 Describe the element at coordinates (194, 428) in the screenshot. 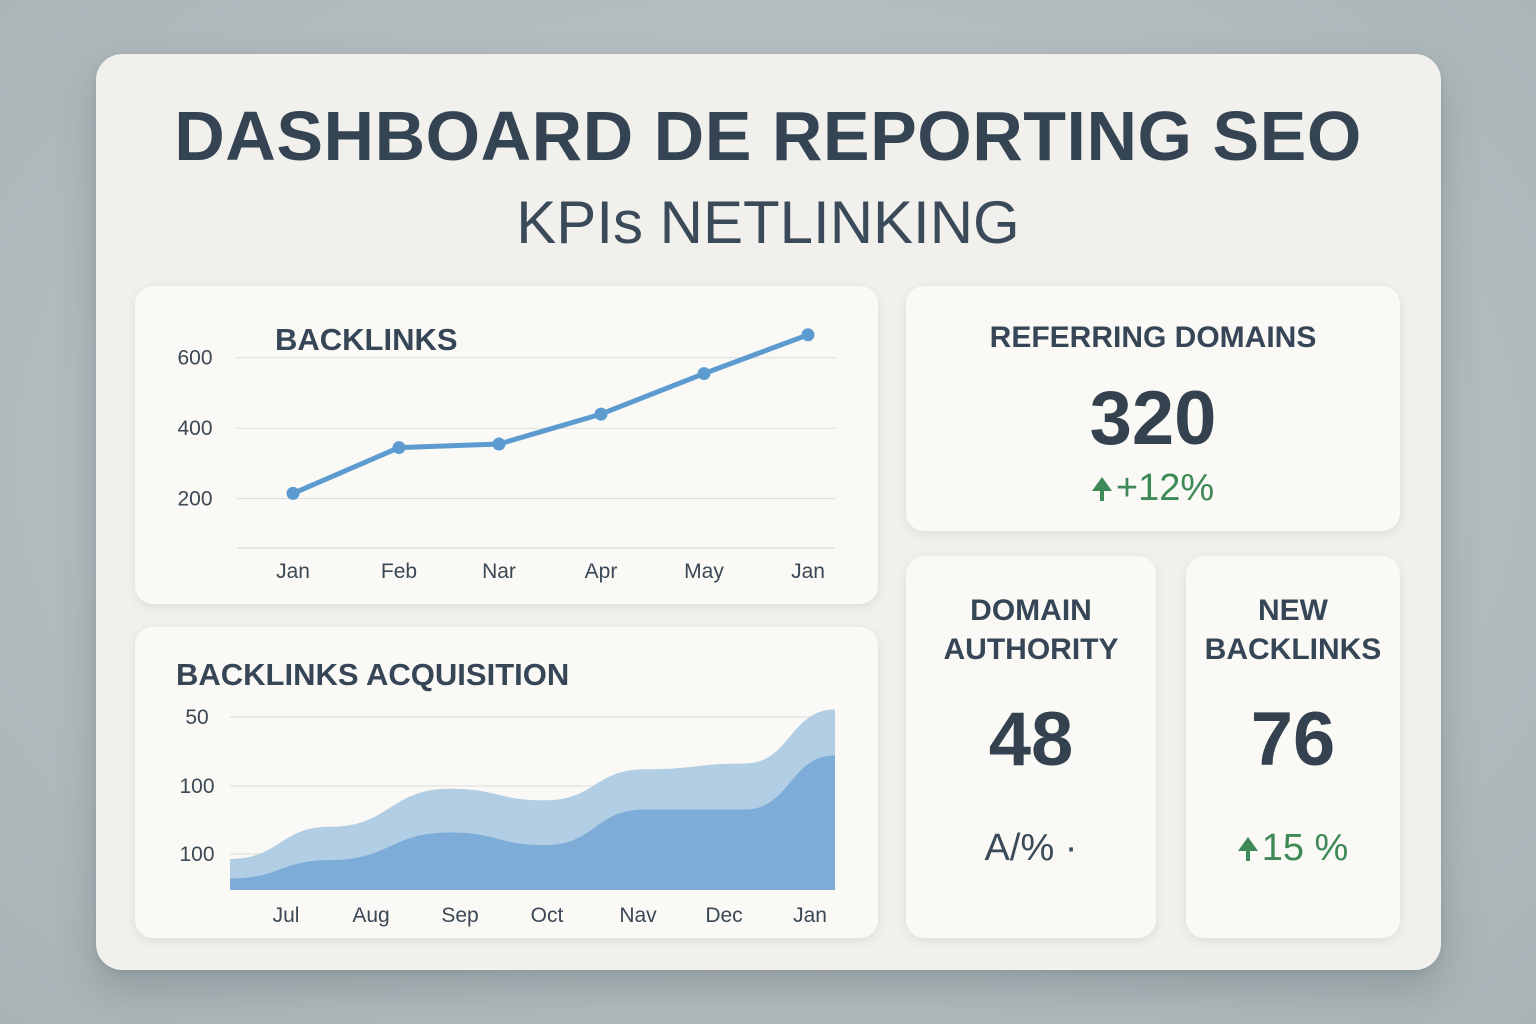

I see `y-tick-label: 400` at that location.